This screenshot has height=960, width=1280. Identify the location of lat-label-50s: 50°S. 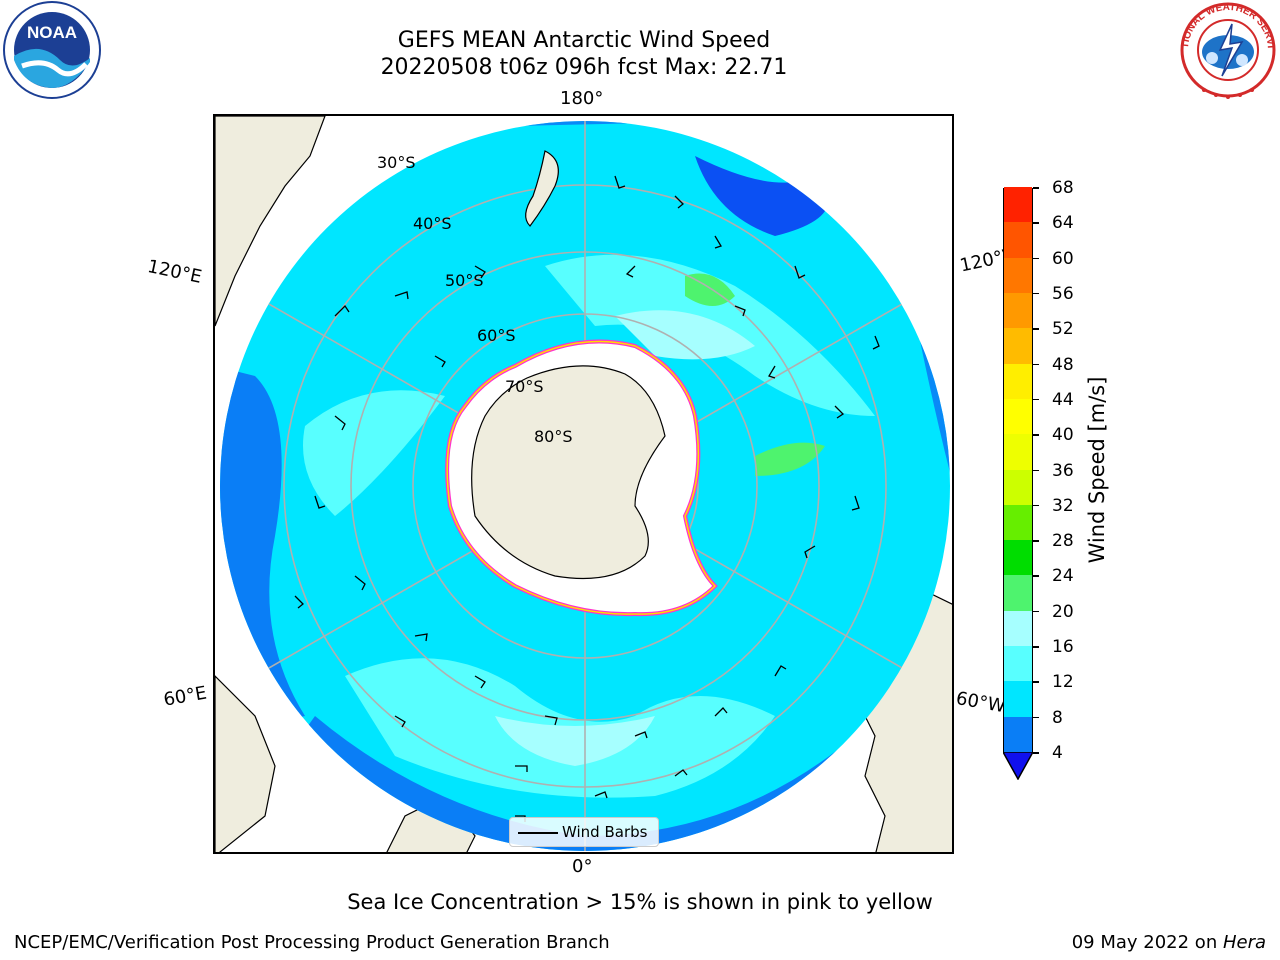
(464, 280).